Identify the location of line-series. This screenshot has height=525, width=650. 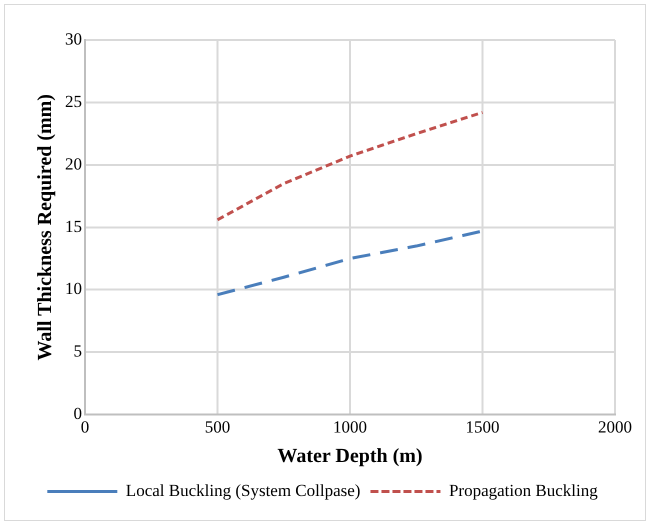
(350, 166).